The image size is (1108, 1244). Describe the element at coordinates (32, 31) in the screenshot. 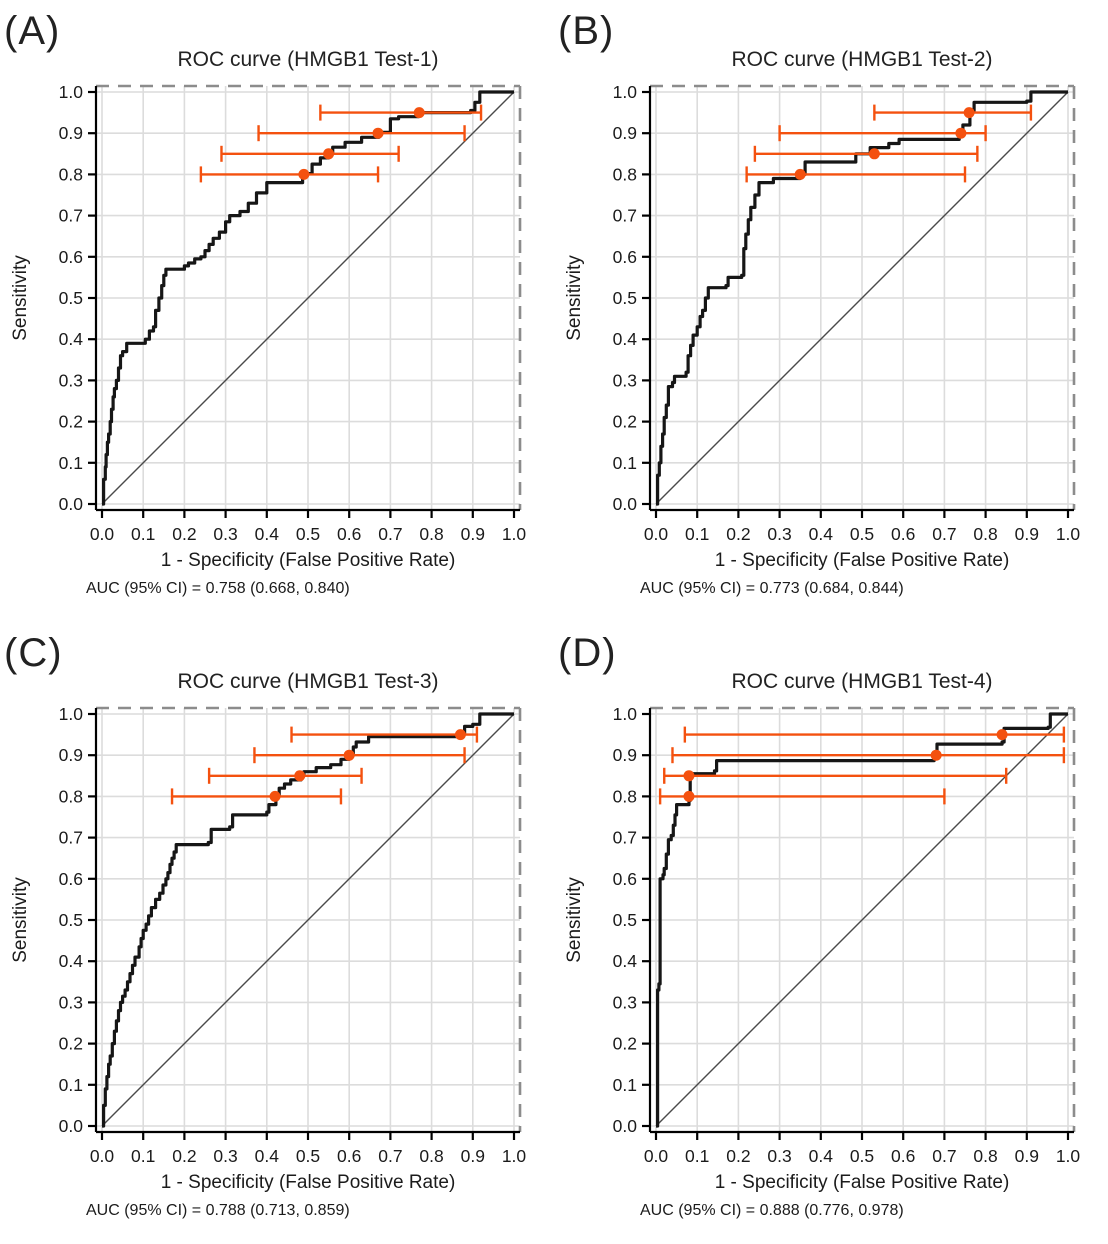

I see `panel-label-a: (A)` at that location.